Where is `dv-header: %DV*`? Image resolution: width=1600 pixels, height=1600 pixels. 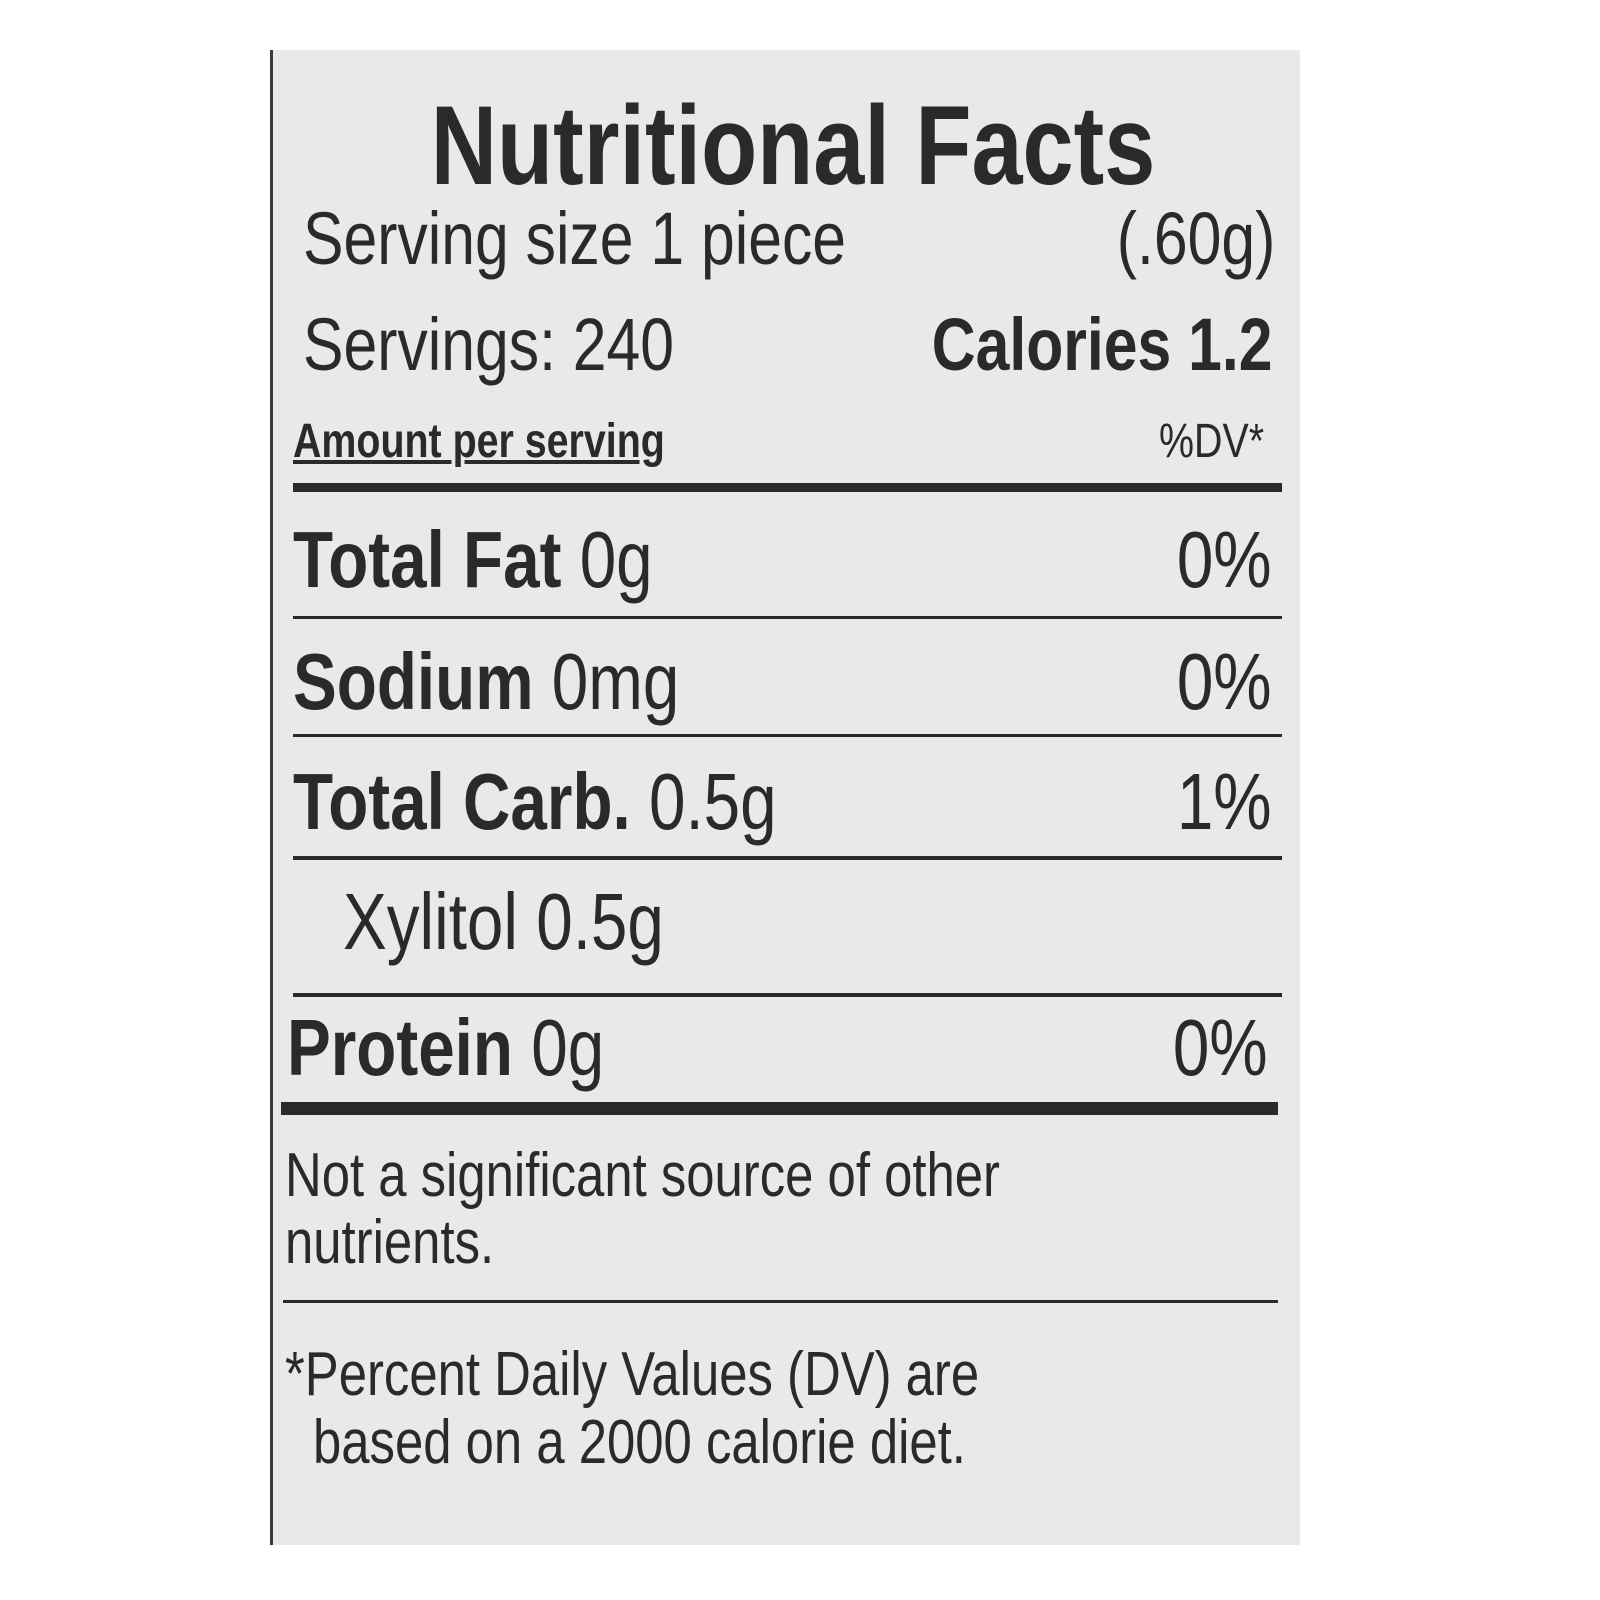
dv-header: %DV* is located at coordinates (1211, 441).